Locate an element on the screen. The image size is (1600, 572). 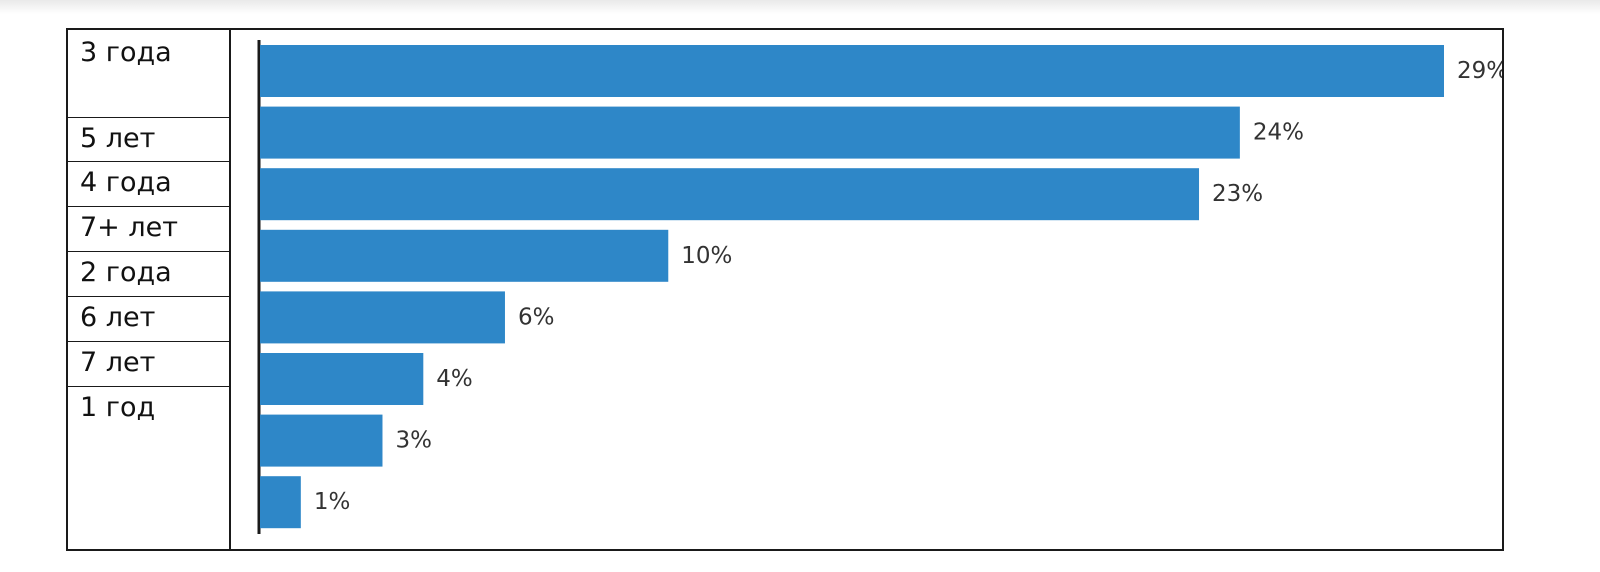
table-row-label: 3 года is located at coordinates (148, 74).